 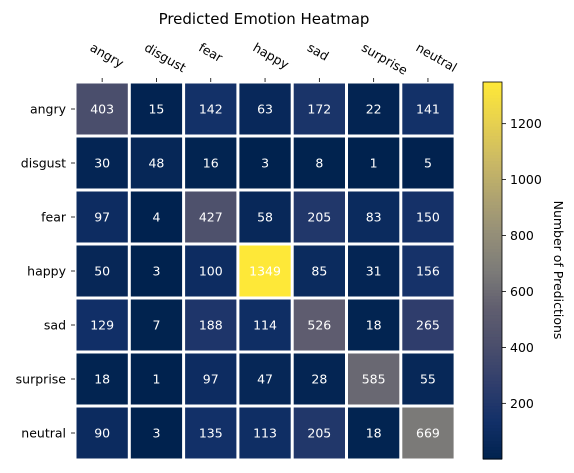 I want to click on cell-value-label: 188, so click(x=211, y=325).